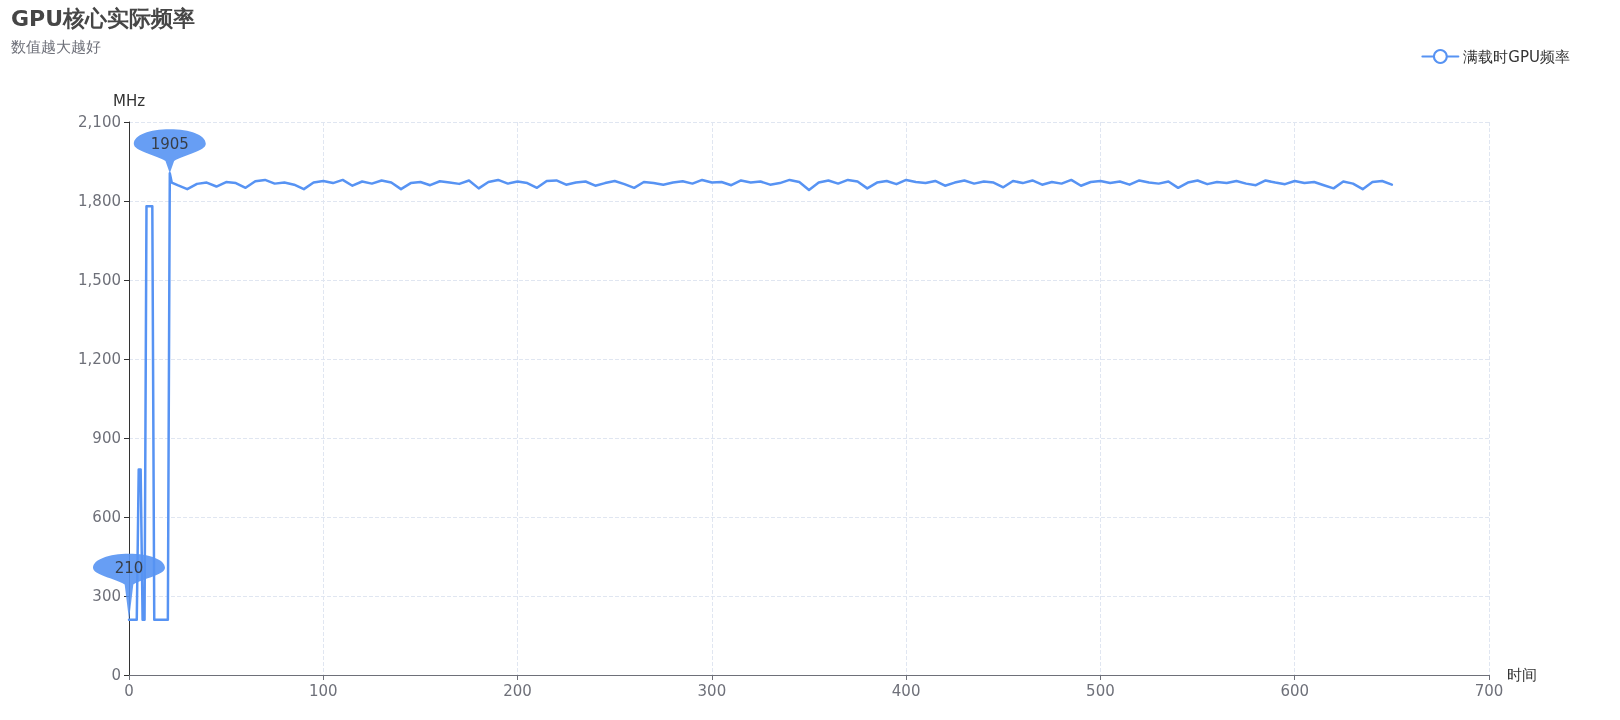 This screenshot has width=1620, height=720. Describe the element at coordinates (1517, 56) in the screenshot. I see `legend-label: 满载时GPU频率` at that location.